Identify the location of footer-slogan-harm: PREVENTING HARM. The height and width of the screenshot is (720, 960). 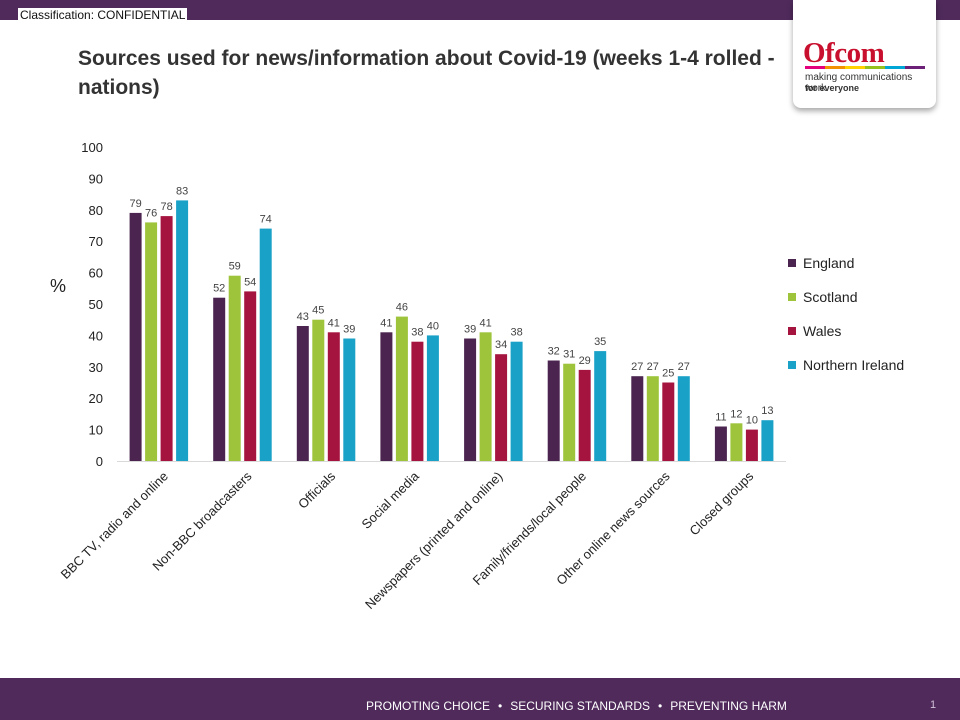
(728, 706).